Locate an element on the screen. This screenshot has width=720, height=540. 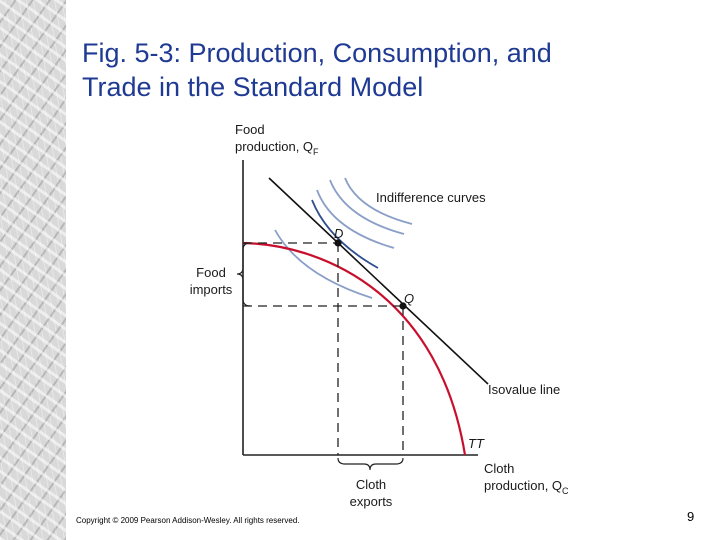
isovalue-line-label: Isovalue line is located at coordinates (524, 389).